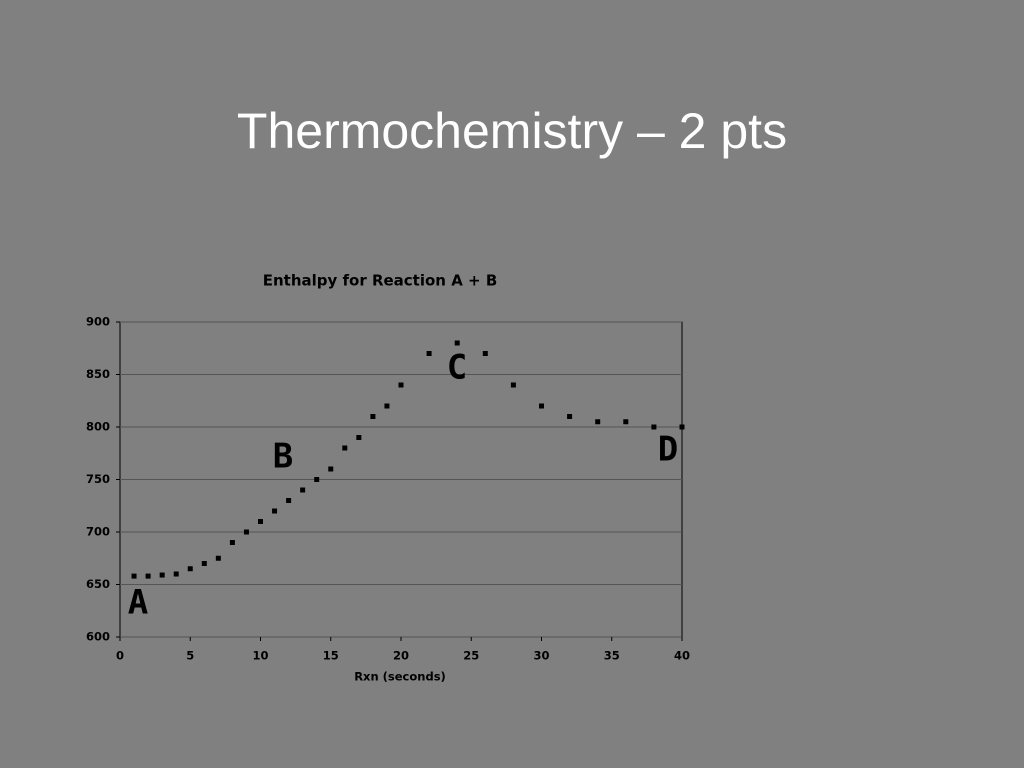 The height and width of the screenshot is (768, 1024). Describe the element at coordinates (682, 656) in the screenshot. I see `x-tick-label: 40` at that location.